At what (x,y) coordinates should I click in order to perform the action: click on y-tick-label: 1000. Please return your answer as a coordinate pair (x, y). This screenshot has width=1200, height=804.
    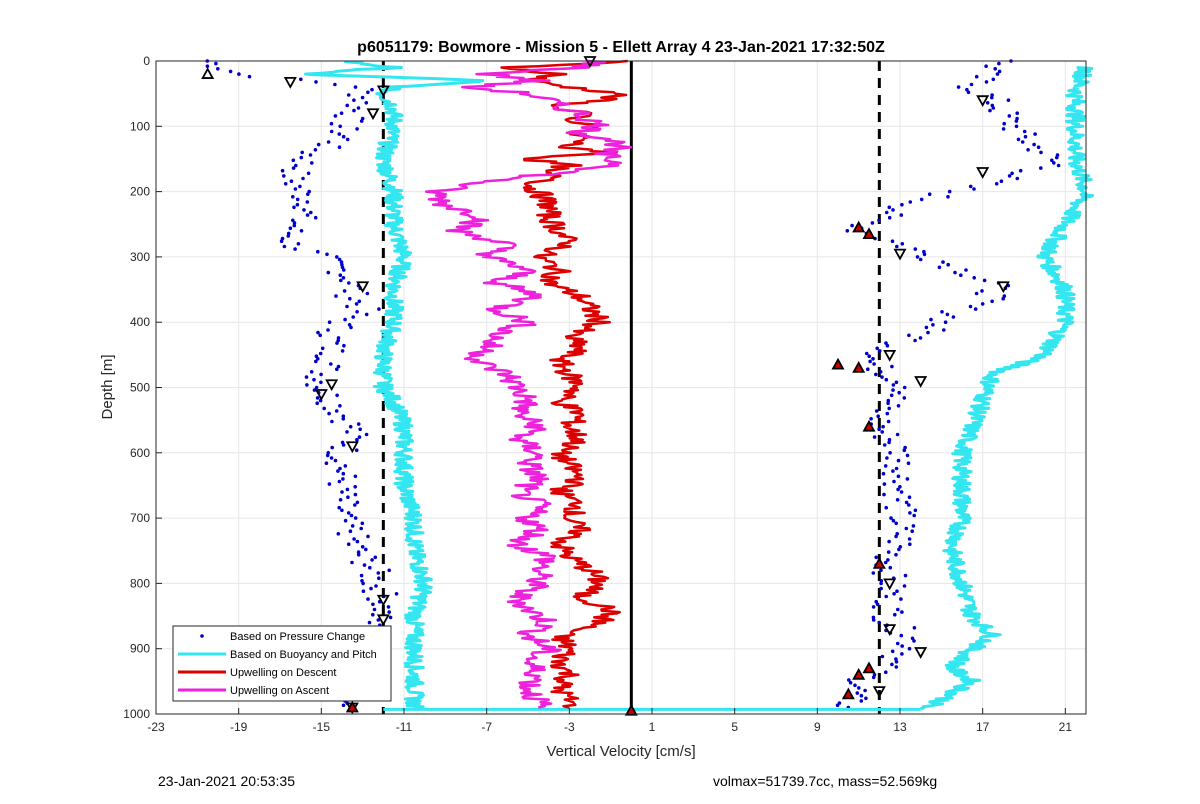
    Looking at the image, I should click on (136, 714).